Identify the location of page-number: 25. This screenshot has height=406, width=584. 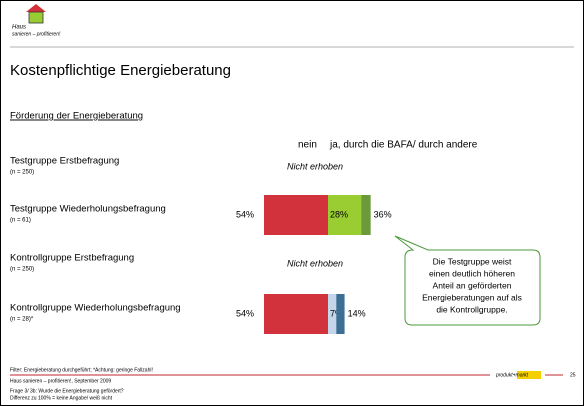
(573, 375).